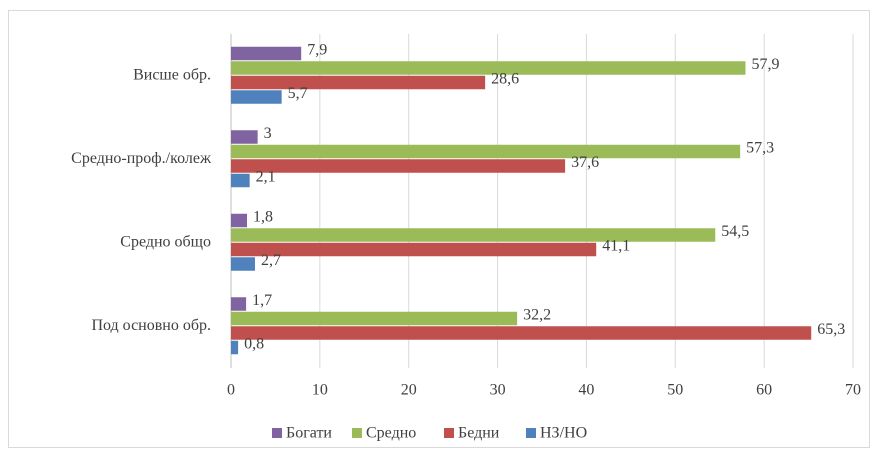 The width and height of the screenshot is (879, 456). What do you see at coordinates (505, 79) in the screenshot?
I see `value-label: 28,6` at bounding box center [505, 79].